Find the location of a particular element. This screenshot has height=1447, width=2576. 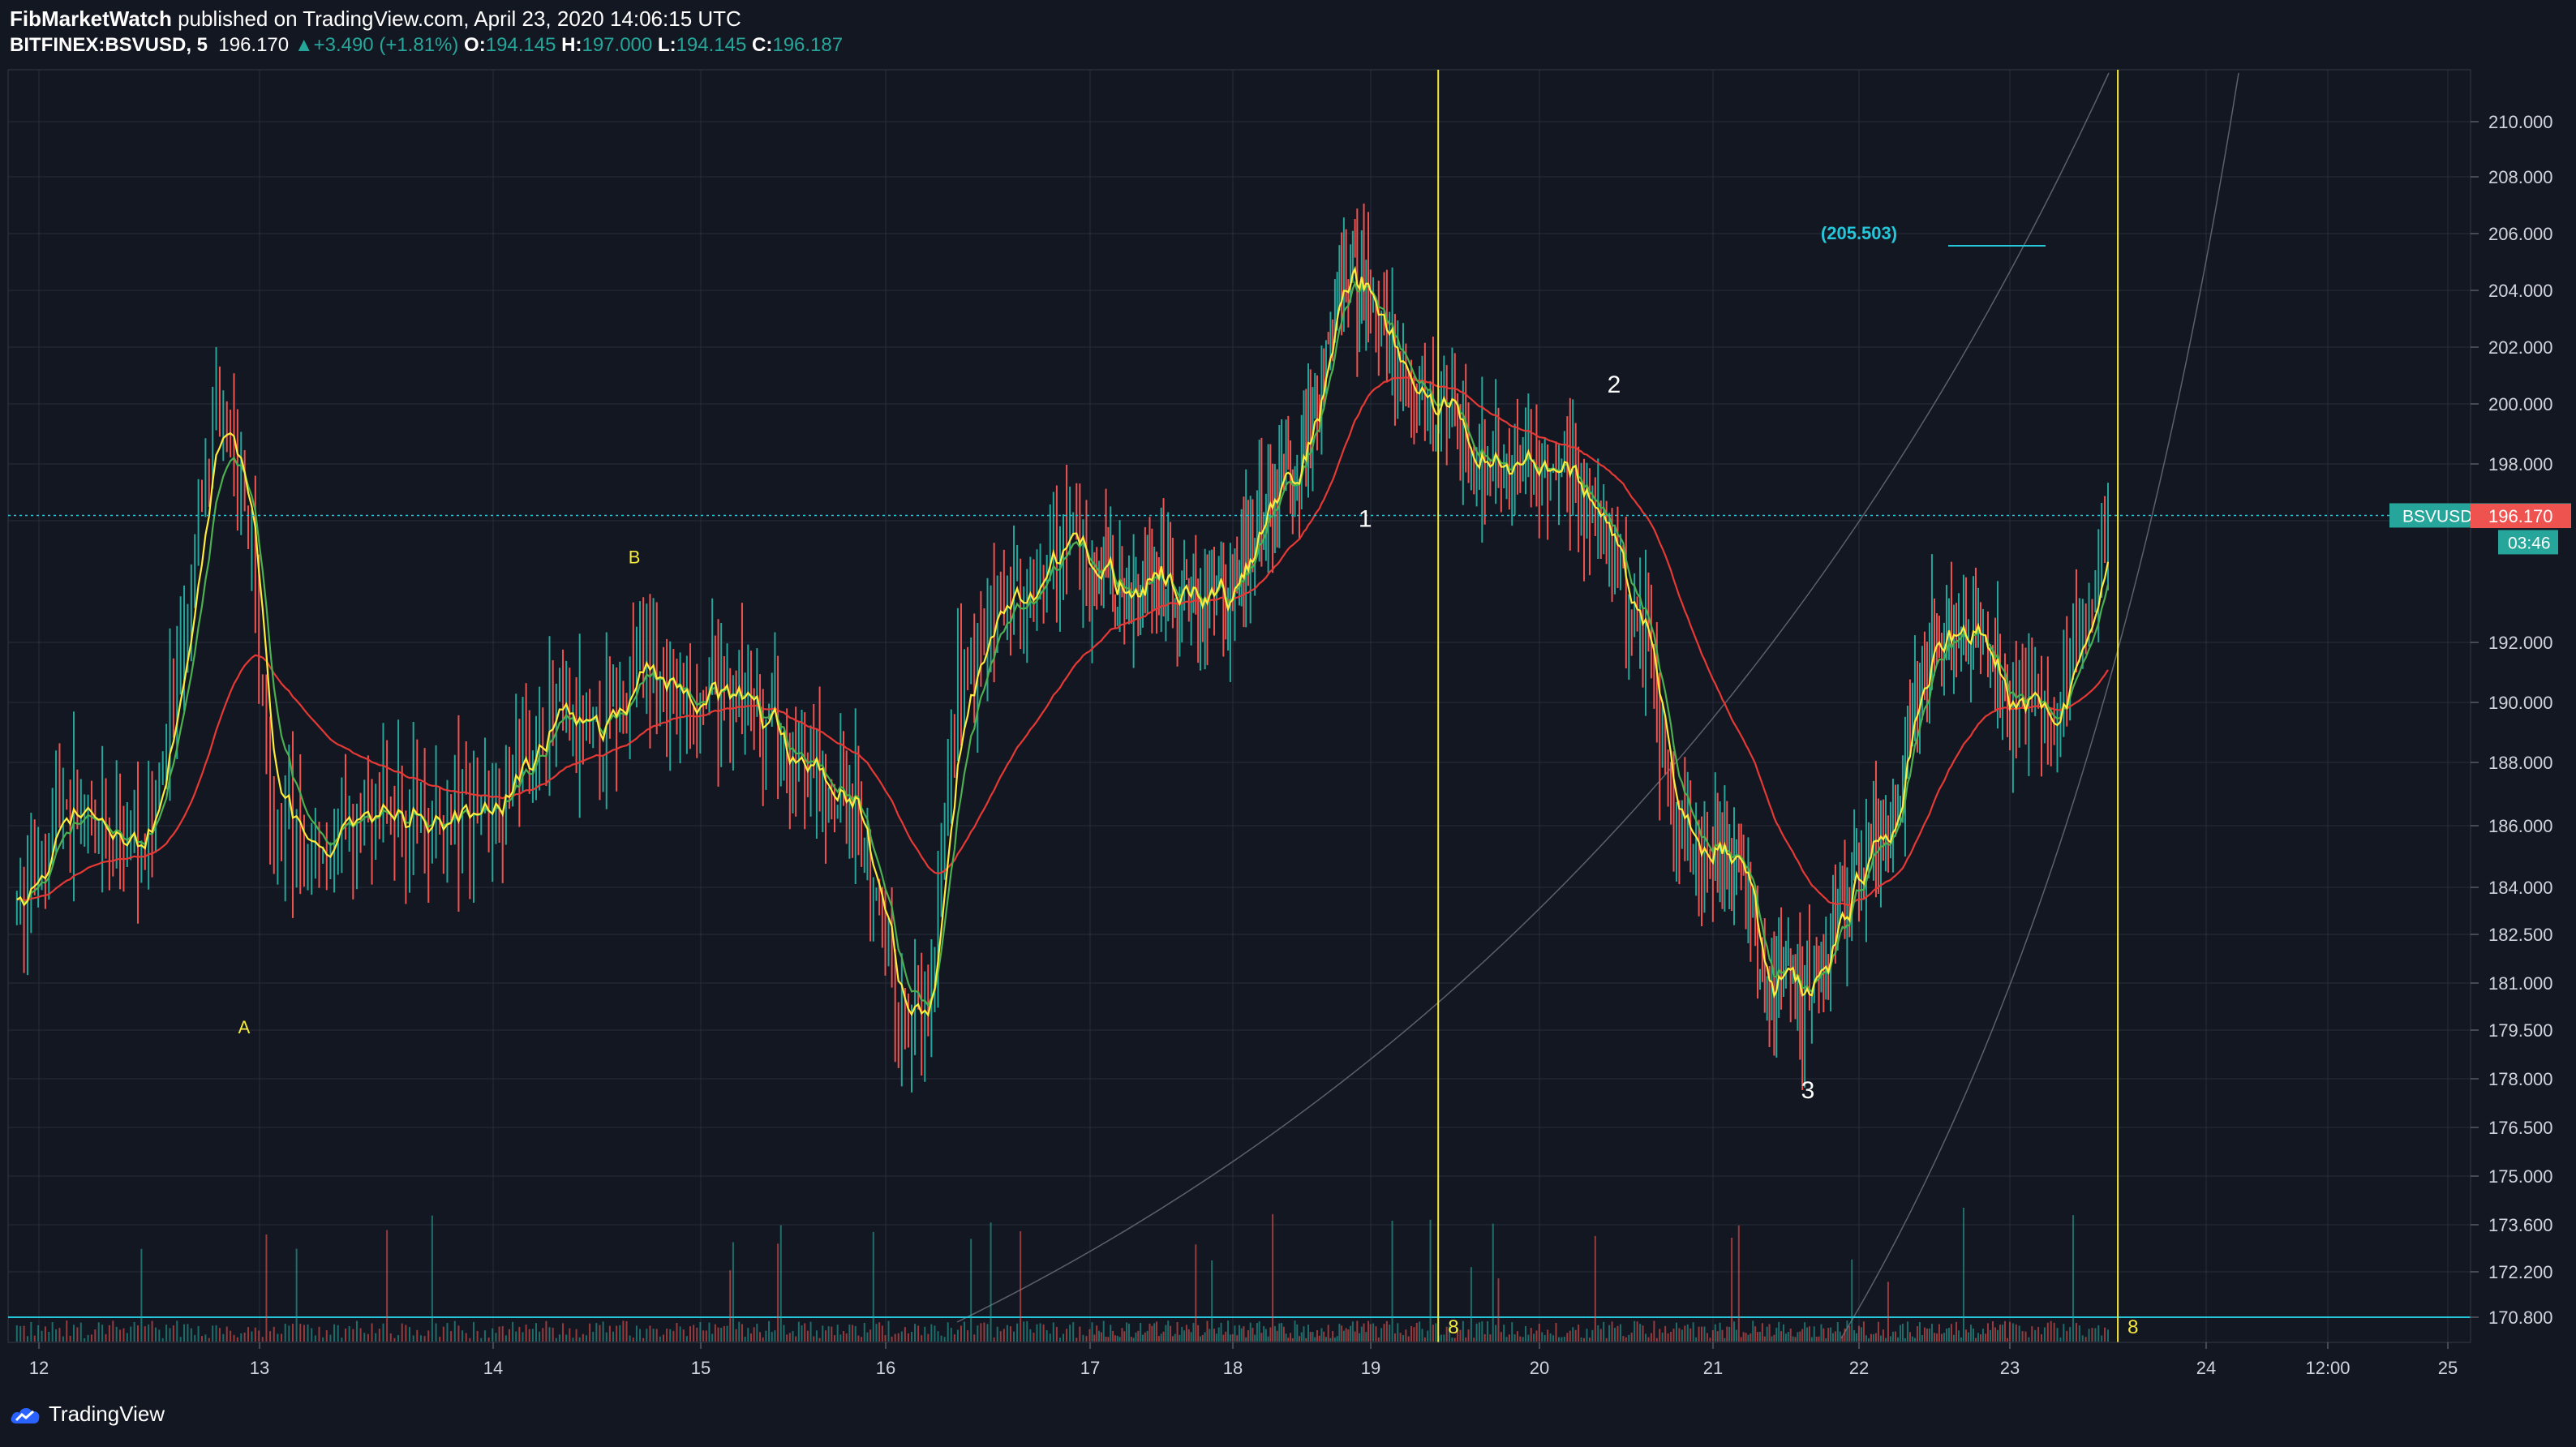

symbol-label: BITFINEX:BSVUSD, 5 is located at coordinates (109, 45).